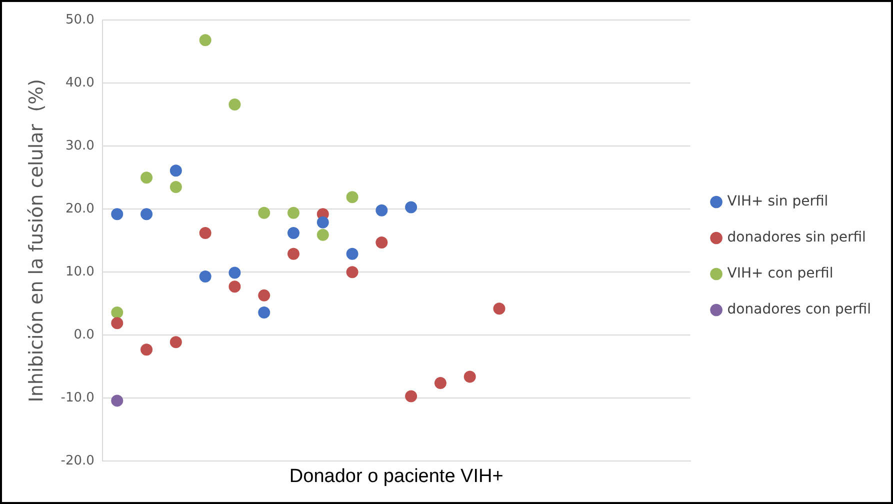  I want to click on y-tick-label: 50.0, so click(79, 20).